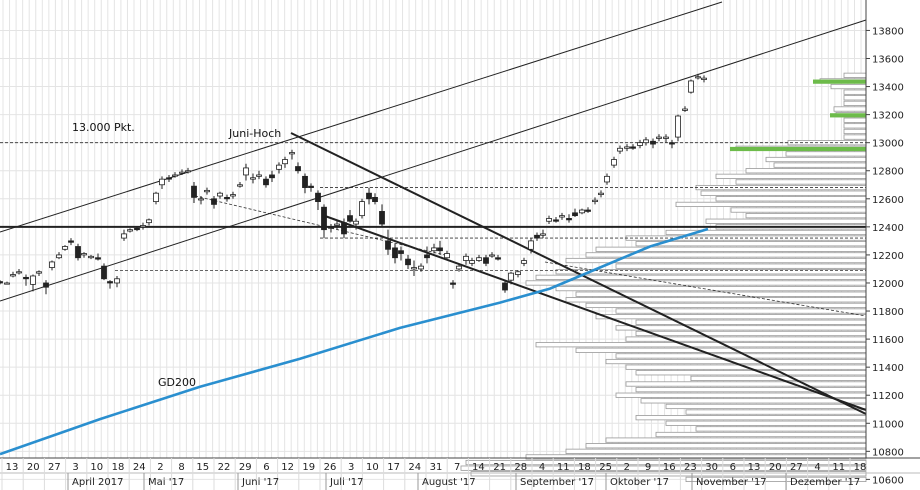 The width and height of the screenshot is (920, 490). Describe the element at coordinates (796, 467) in the screenshot. I see `x-tick-label: 27` at that location.